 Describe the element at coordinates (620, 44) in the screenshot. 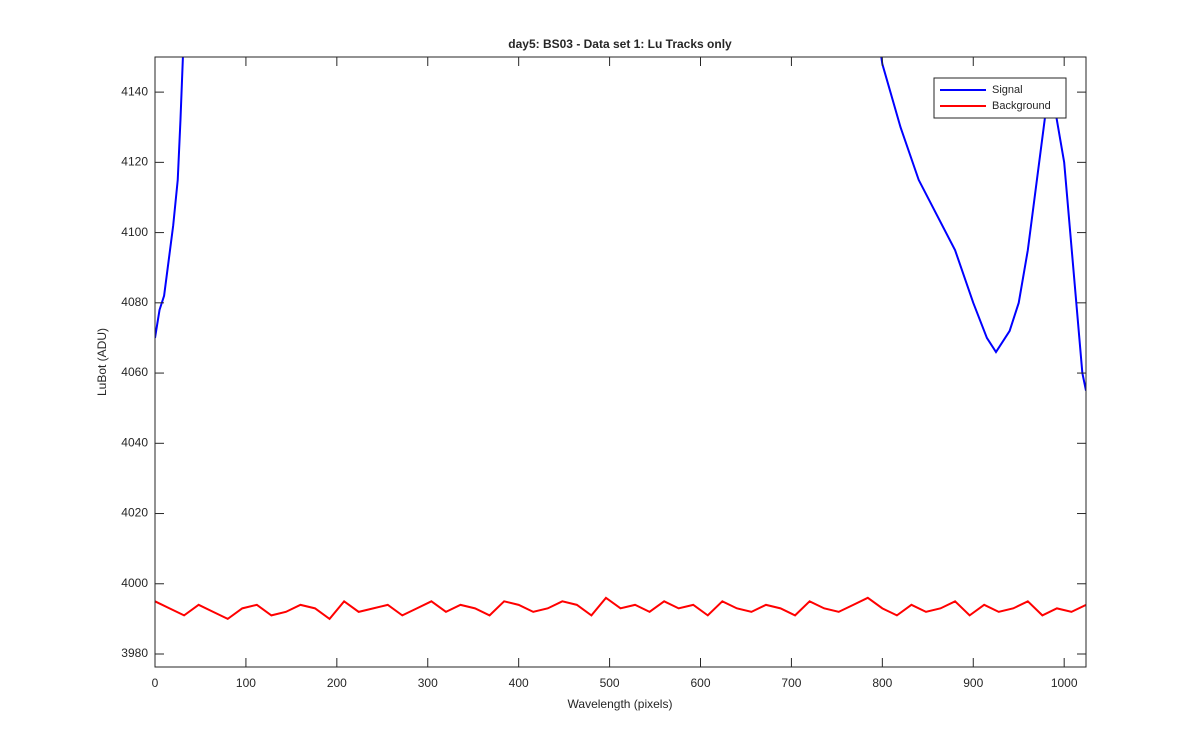

I see `chart-title: day5: BS03 - Data set 1: Lu Tracks only` at that location.